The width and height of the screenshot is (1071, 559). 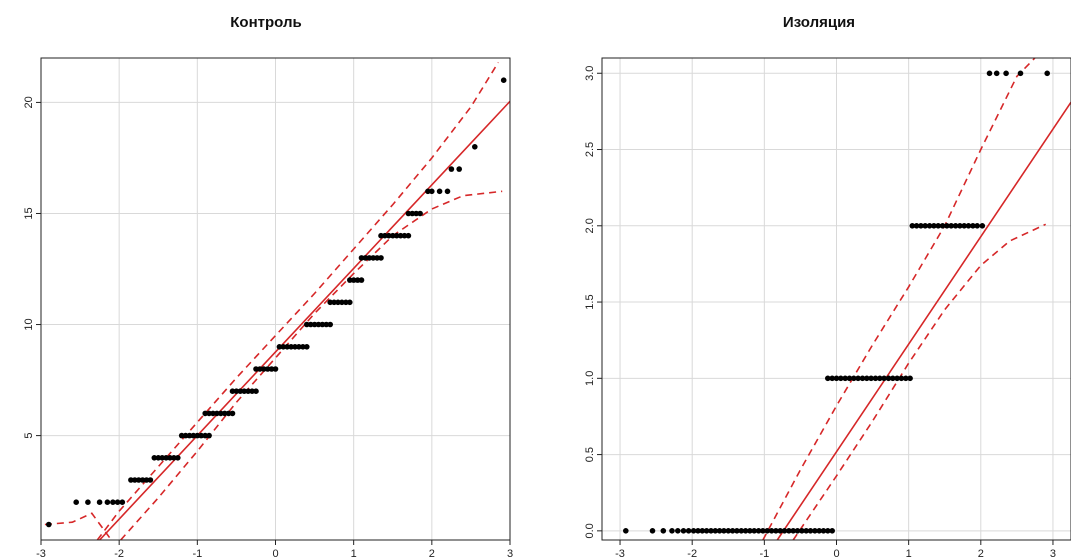 I want to click on chart-title-control: Контроль, so click(x=266, y=22).